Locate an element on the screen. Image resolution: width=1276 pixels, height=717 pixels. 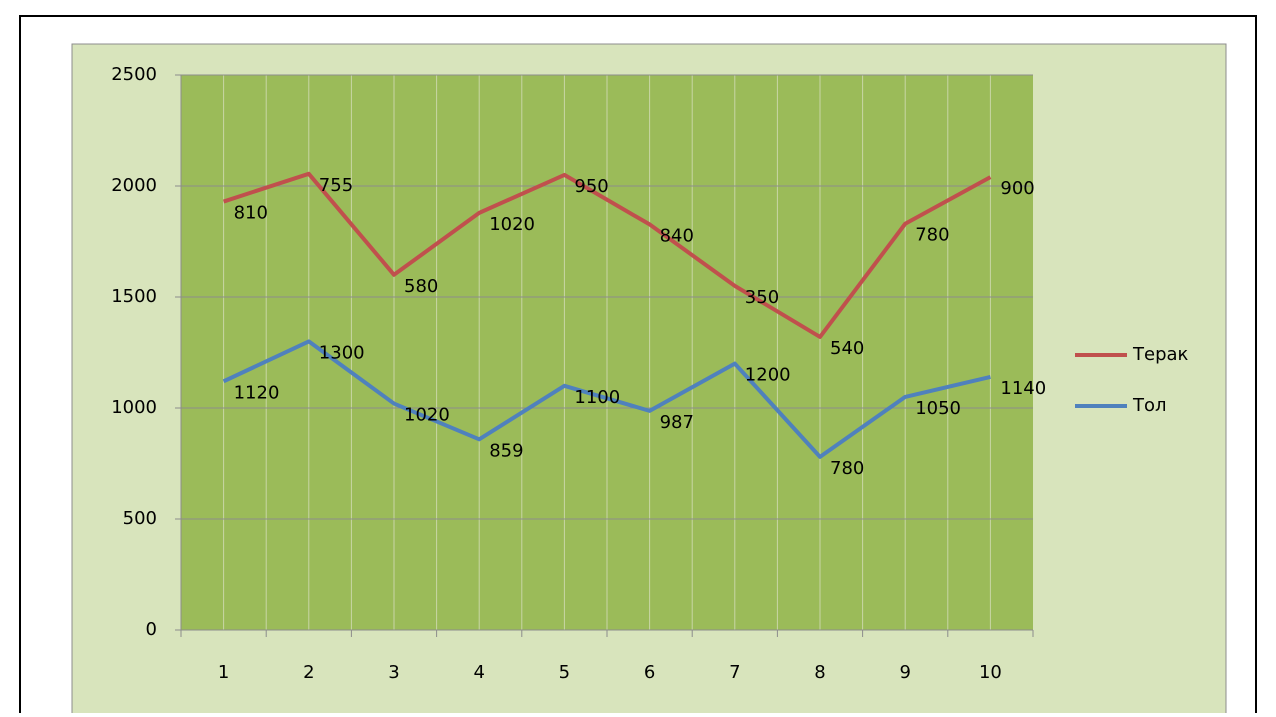
x-tick-label: 9 is located at coordinates (904, 672).